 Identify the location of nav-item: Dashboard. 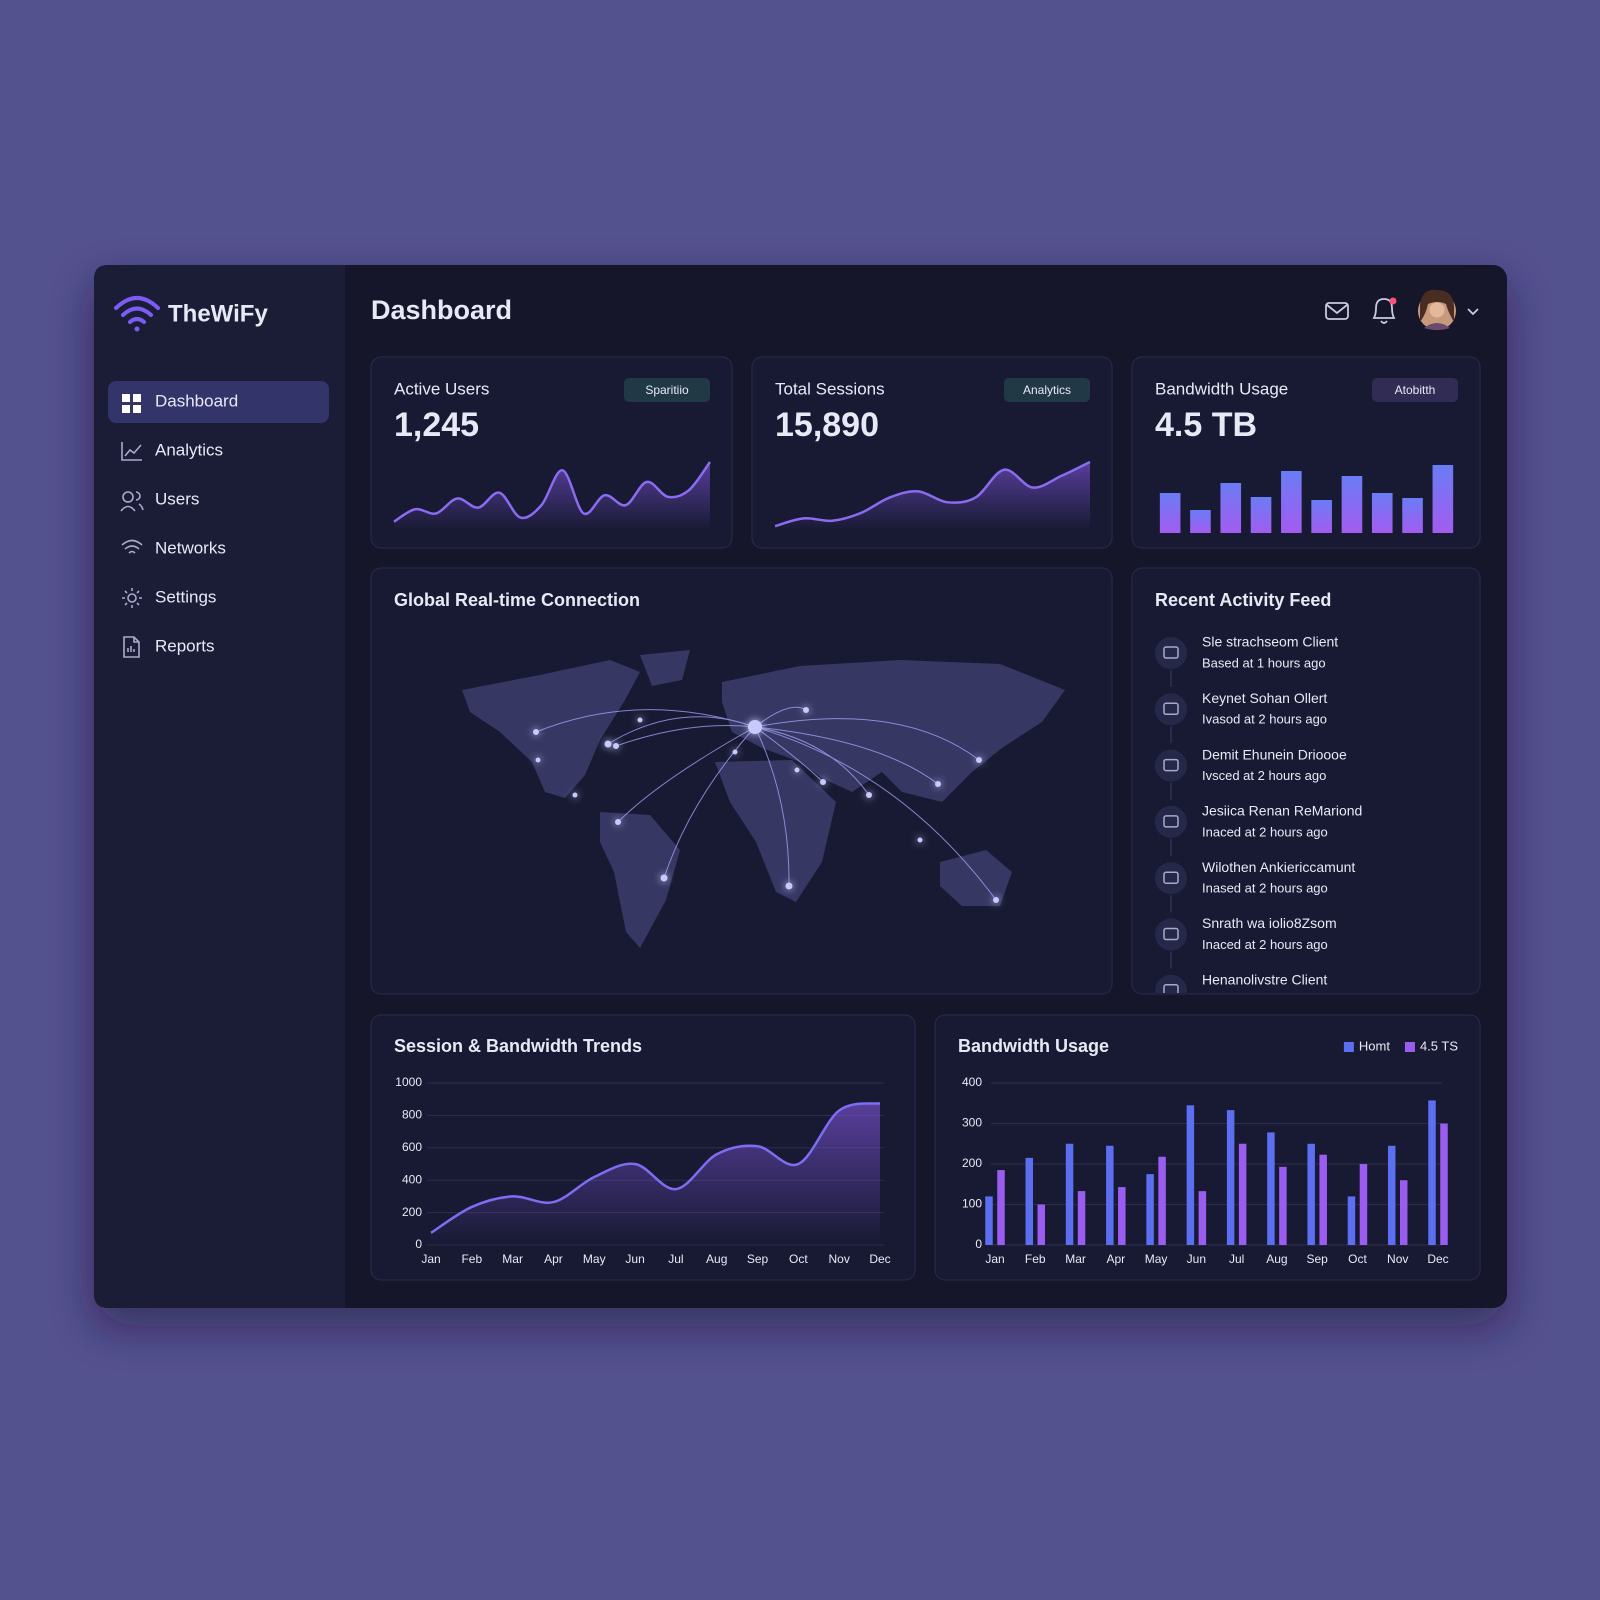
(218, 402).